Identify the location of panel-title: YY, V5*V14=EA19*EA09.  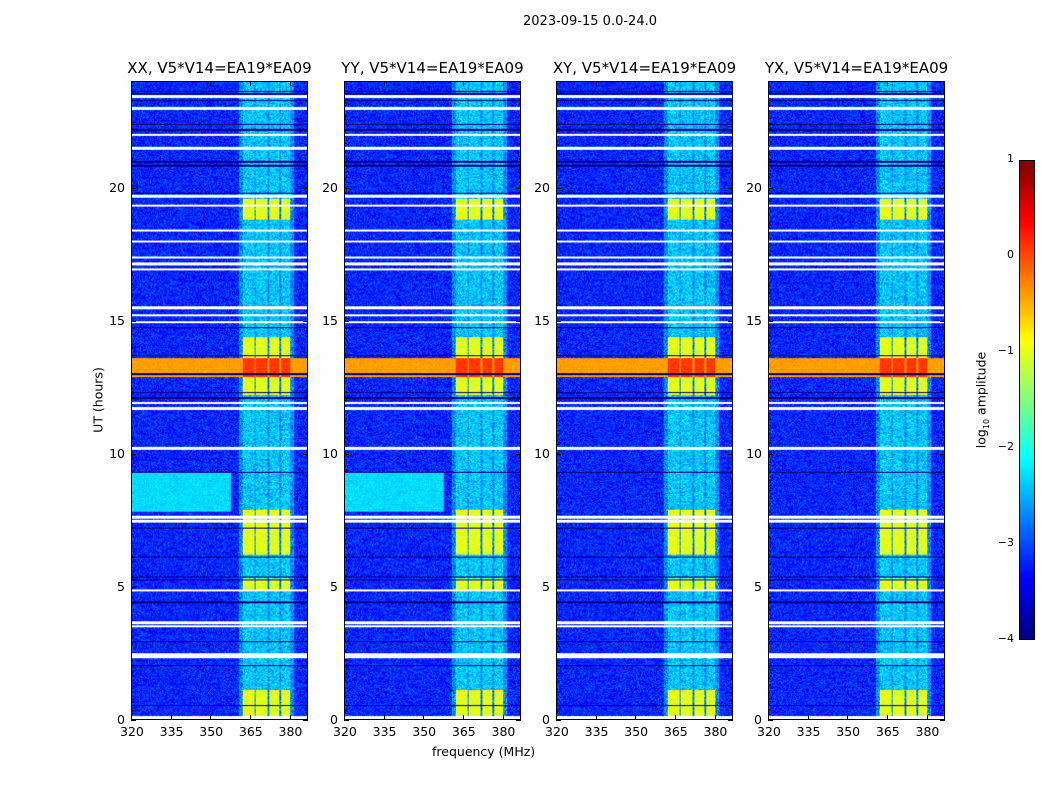
(432, 68).